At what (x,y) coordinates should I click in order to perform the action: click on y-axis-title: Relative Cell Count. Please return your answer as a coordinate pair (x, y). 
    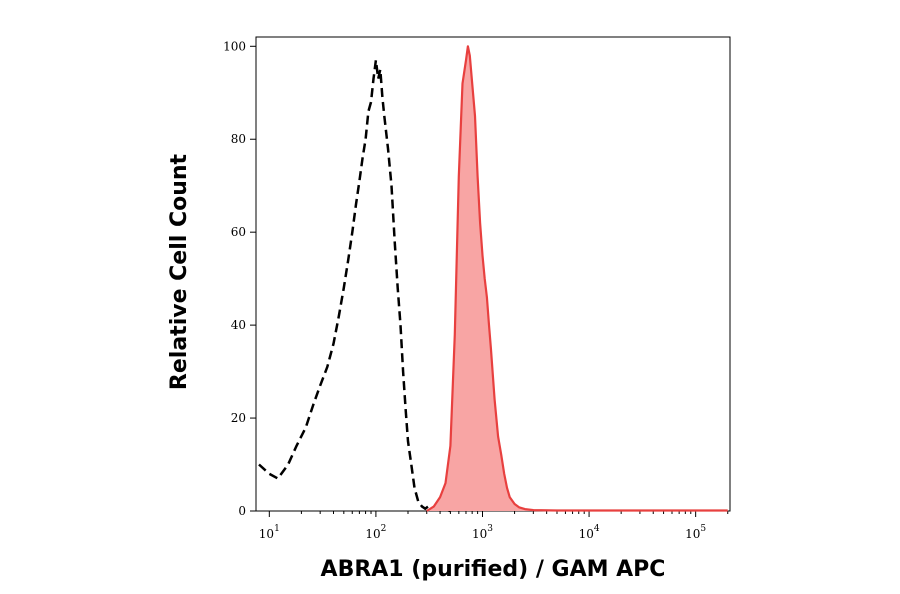
    Looking at the image, I should click on (179, 271).